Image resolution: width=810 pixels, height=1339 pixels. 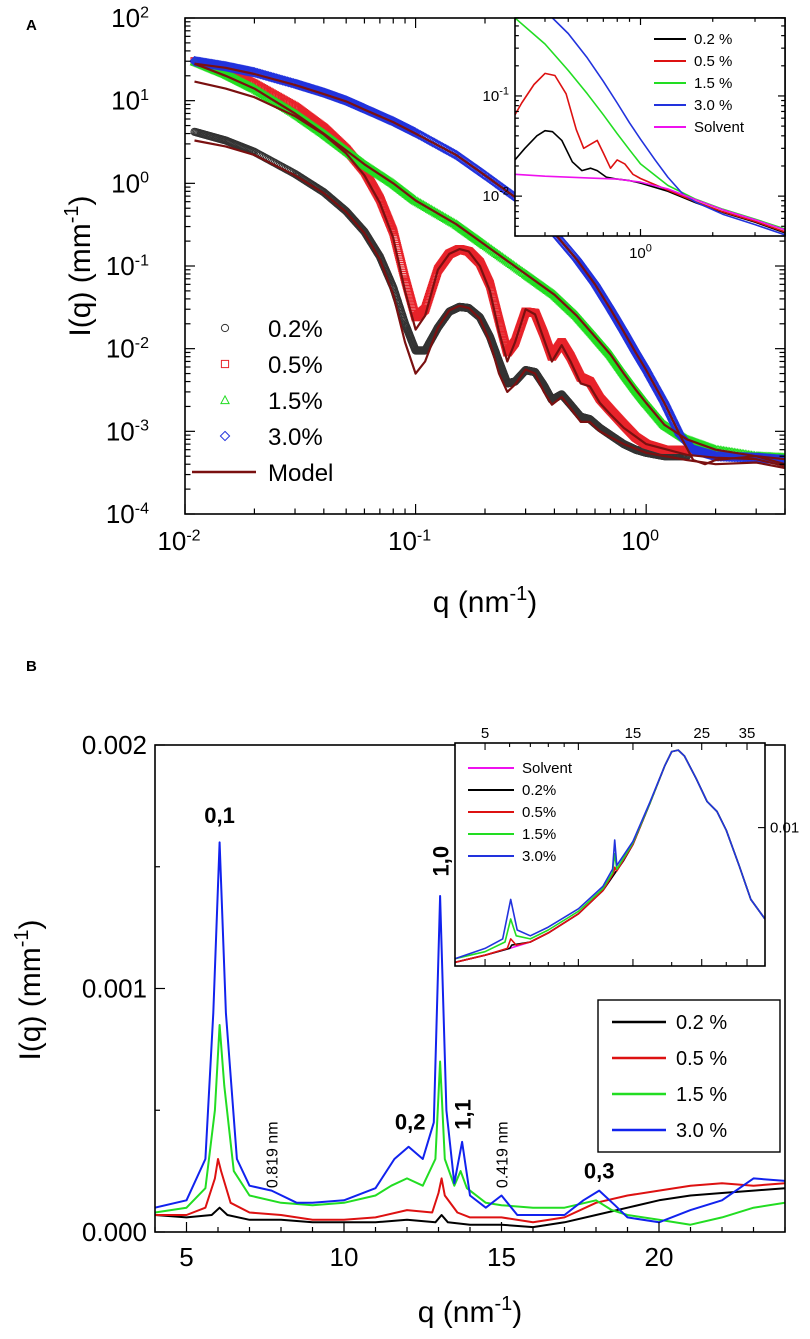 I want to click on legend: 0.2% 0.5% 1.5% 3.0% Model, so click(x=262, y=401).